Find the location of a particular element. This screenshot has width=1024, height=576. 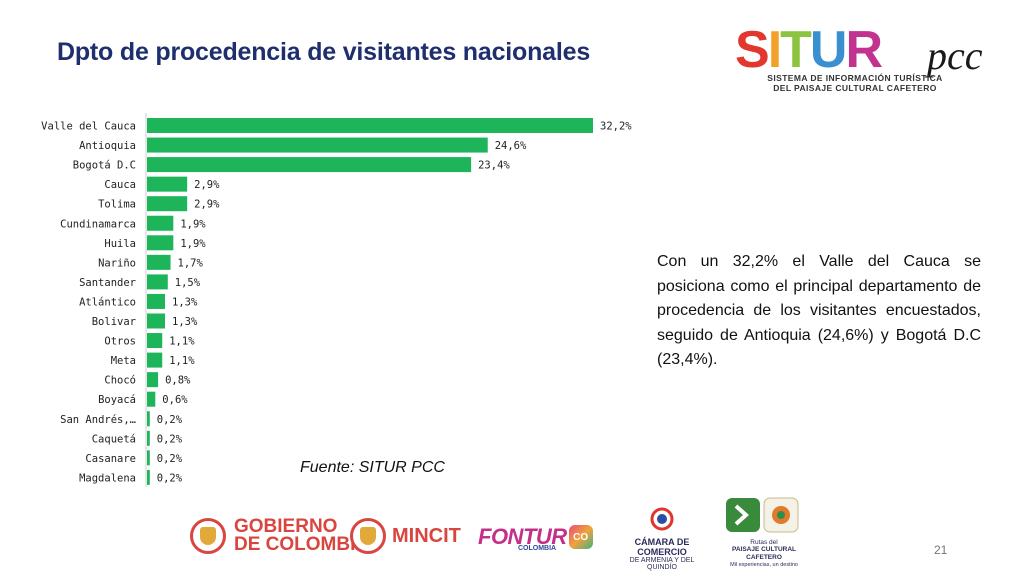

category-label: Magdalena is located at coordinates (107, 478).